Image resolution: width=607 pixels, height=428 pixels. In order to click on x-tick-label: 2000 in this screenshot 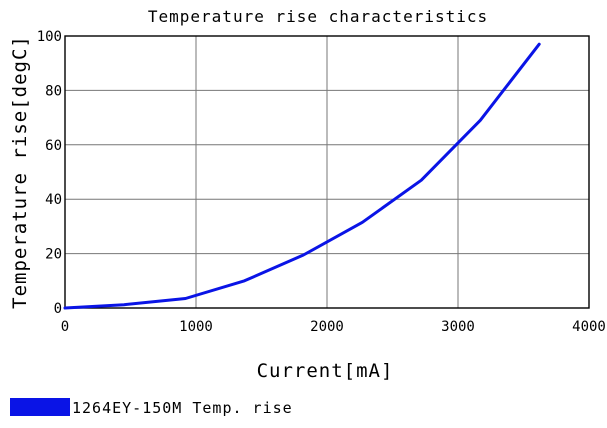, I will do `click(327, 327)`.